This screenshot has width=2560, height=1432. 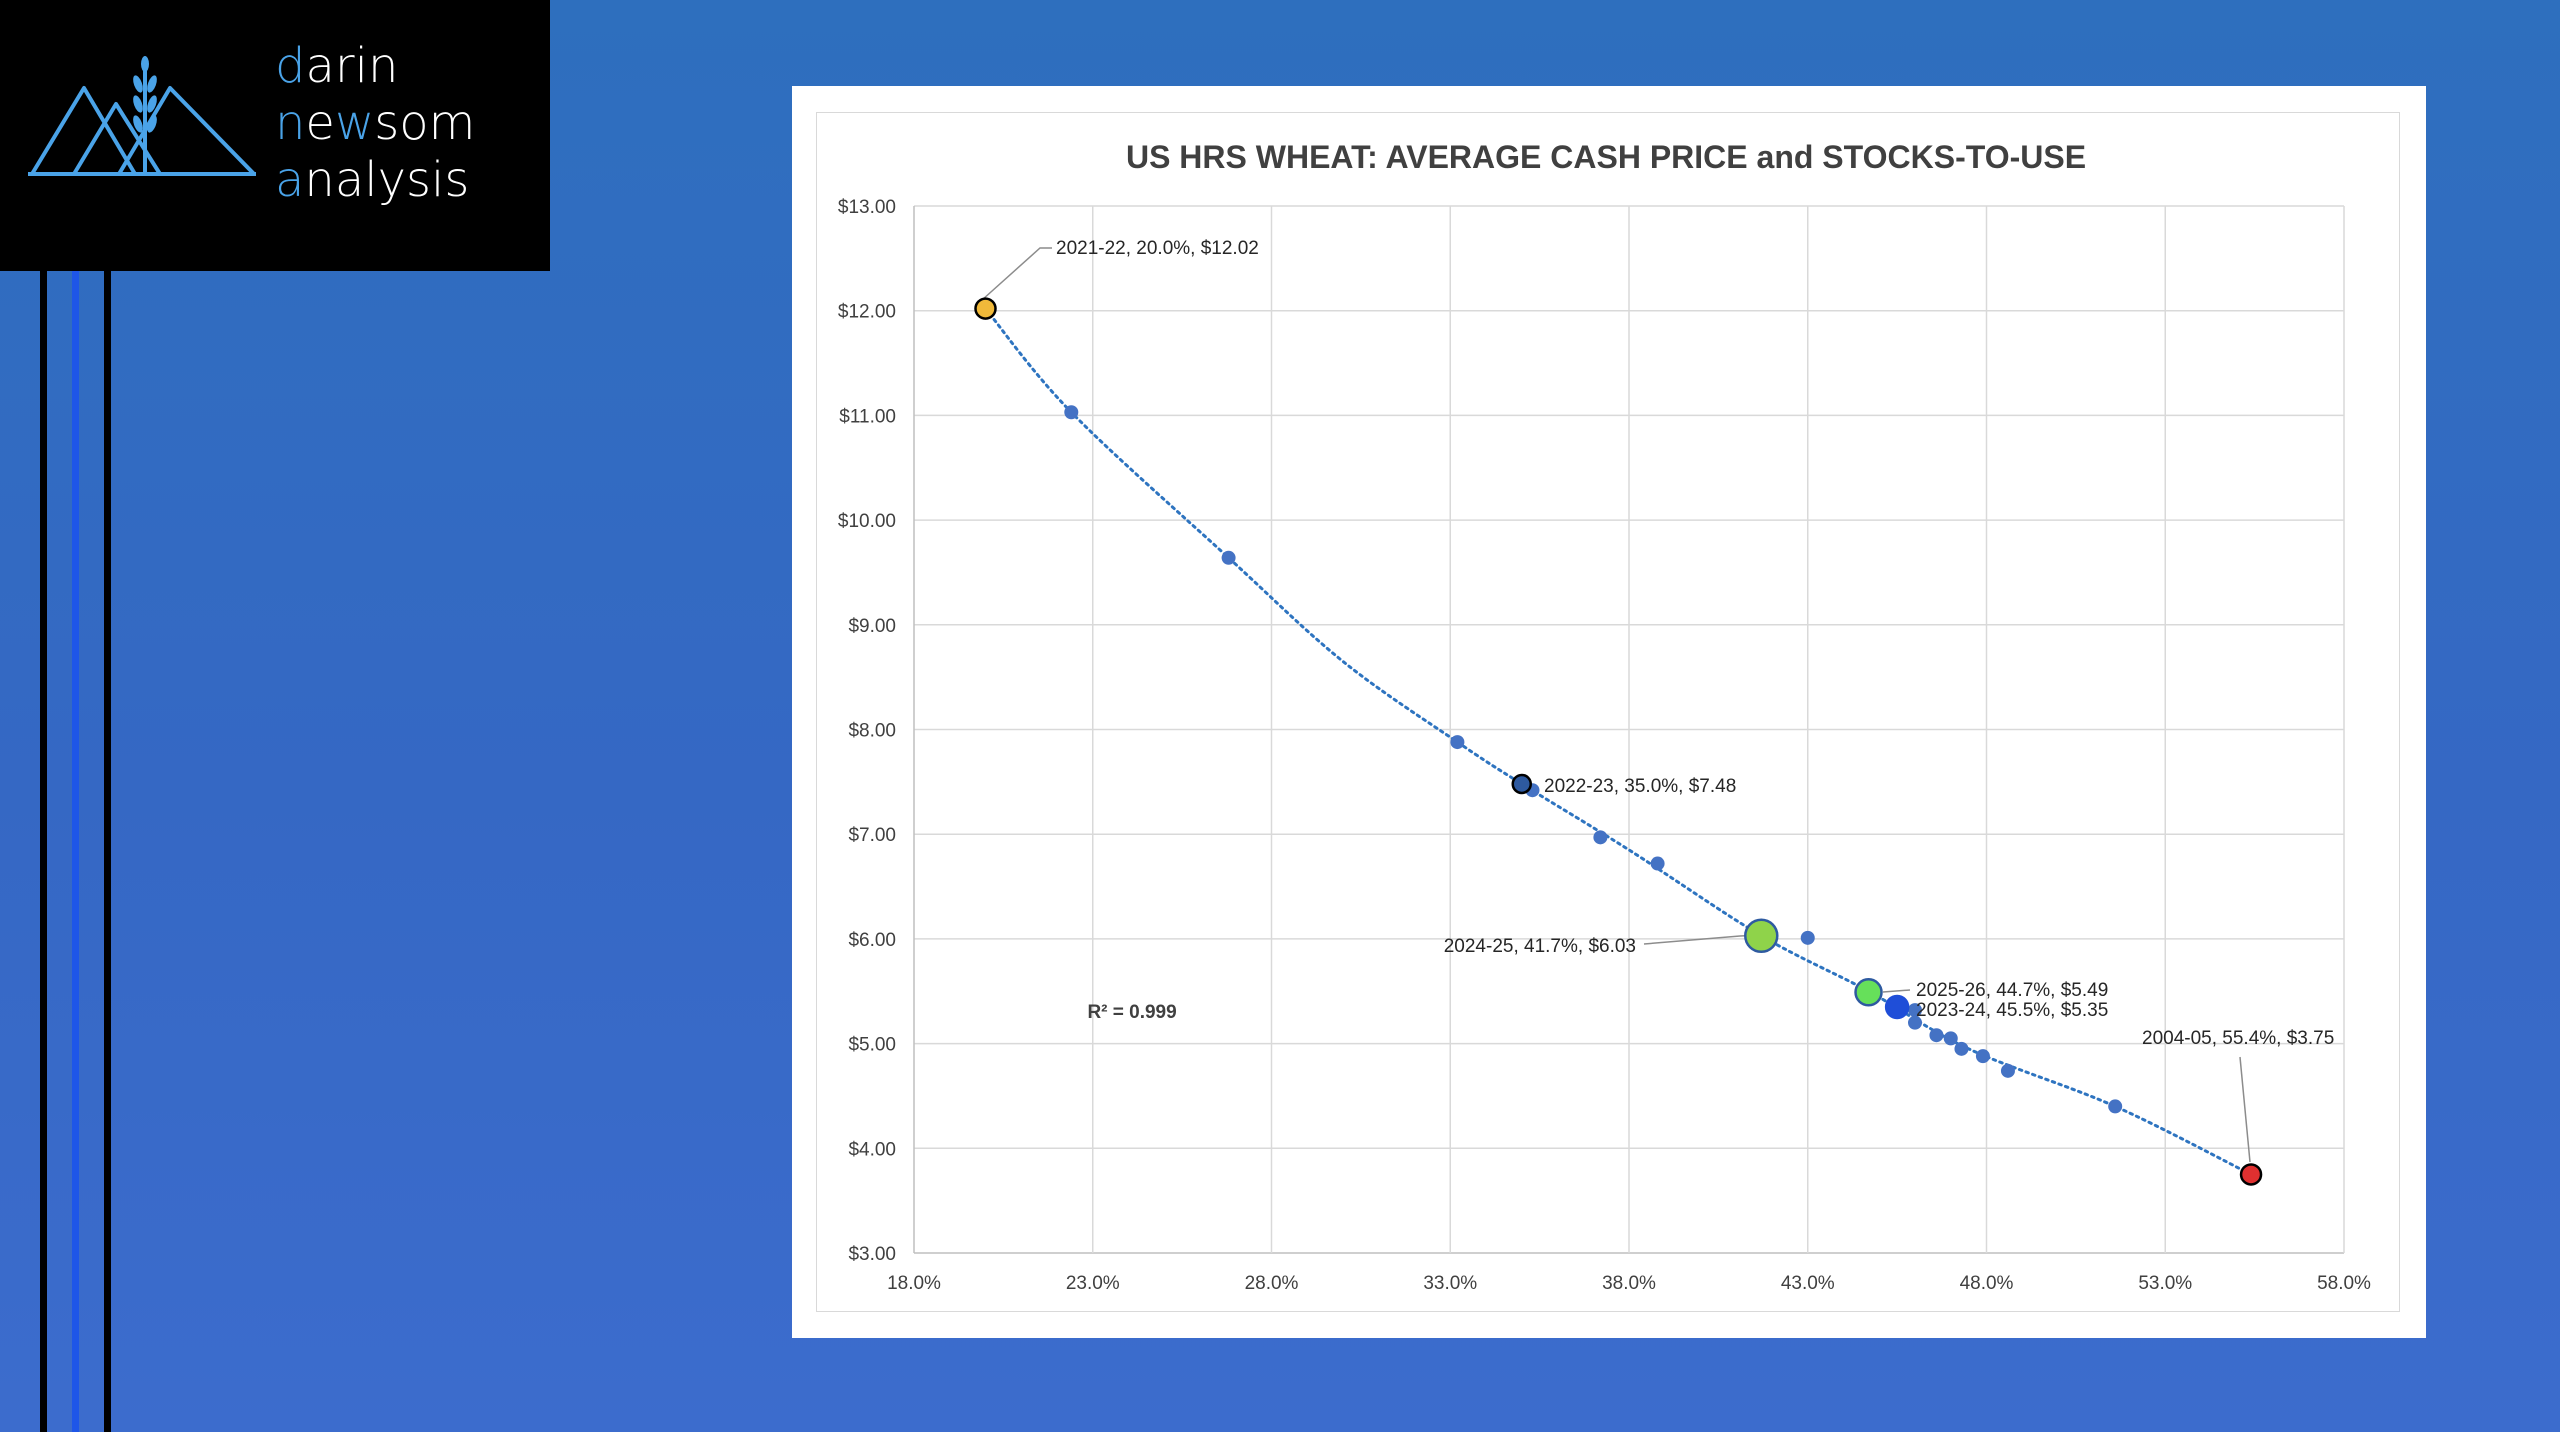 I want to click on x-tick-label: 43.0%, so click(x=1808, y=1283).